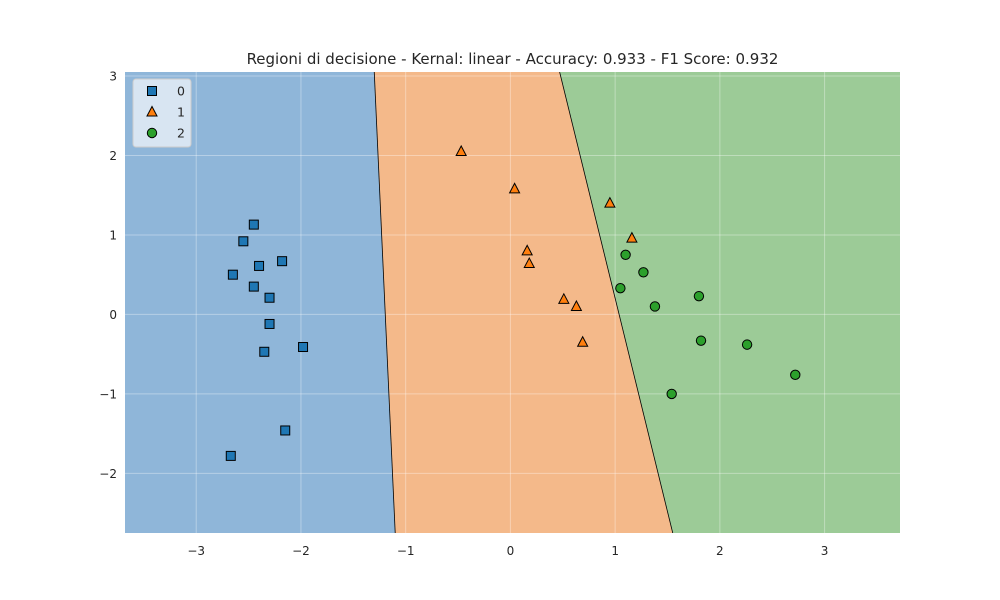 The image size is (1000, 600). What do you see at coordinates (108, 274) in the screenshot?
I see `y-axis-ticks: −2 −1 0 1 2 3` at bounding box center [108, 274].